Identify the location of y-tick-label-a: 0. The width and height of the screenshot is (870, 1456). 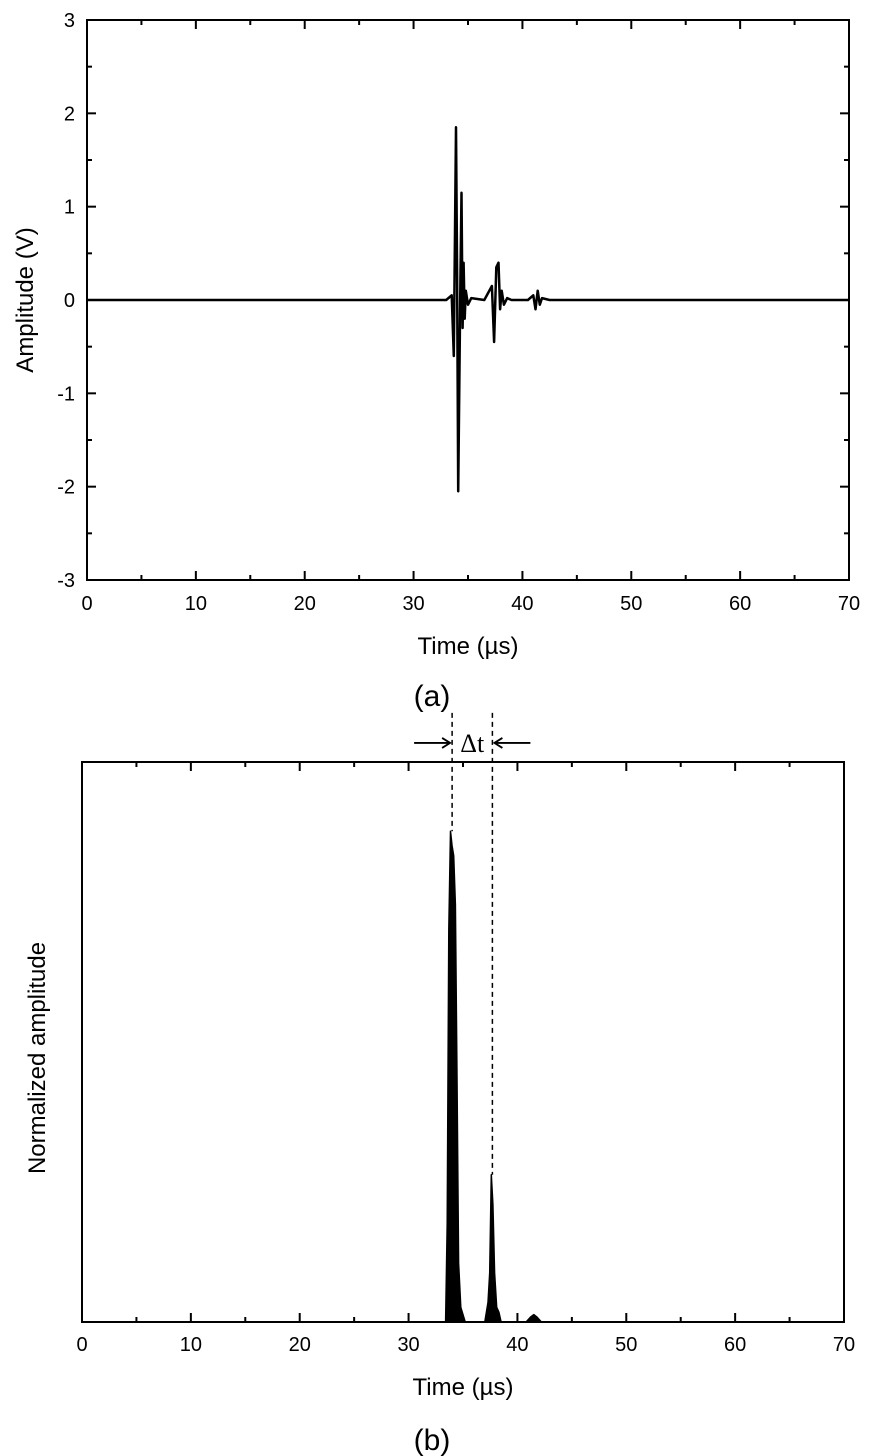
(69, 301).